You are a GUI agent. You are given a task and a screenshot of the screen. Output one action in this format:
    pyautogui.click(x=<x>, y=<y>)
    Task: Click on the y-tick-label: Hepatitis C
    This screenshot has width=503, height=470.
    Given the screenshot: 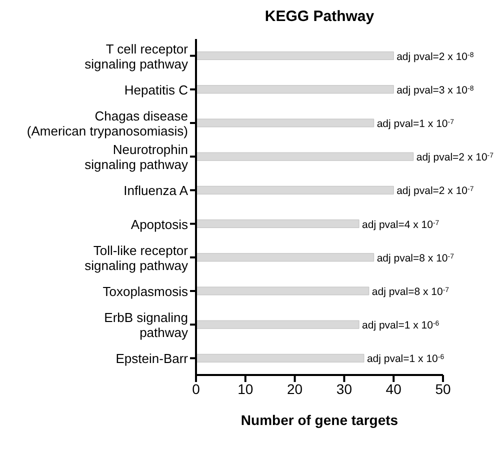 What is the action you would take?
    pyautogui.click(x=156, y=89)
    